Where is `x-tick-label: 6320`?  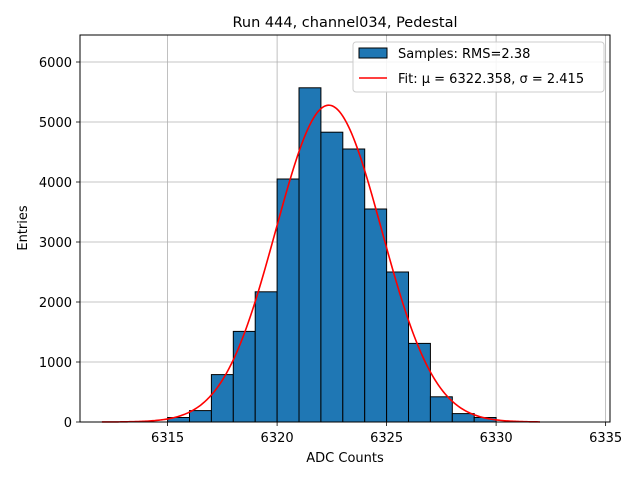
x-tick-label: 6320 is located at coordinates (277, 438).